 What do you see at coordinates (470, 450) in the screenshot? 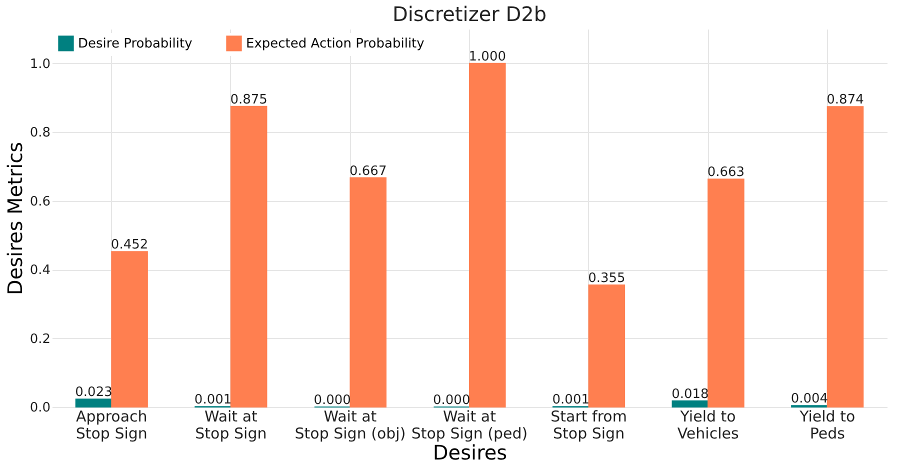
I see `x-axis-title: Desires` at bounding box center [470, 450].